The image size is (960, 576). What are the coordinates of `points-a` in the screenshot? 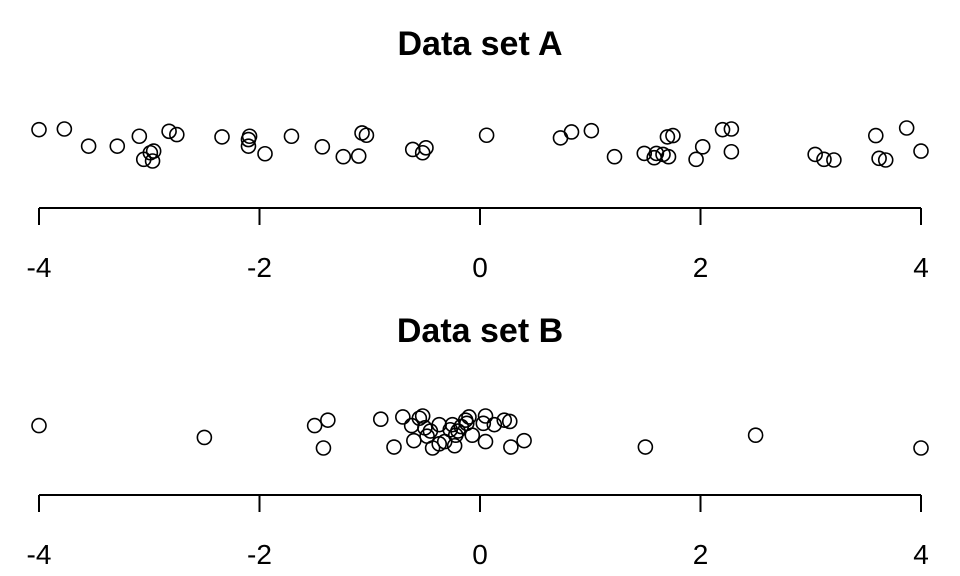 It's located at (480, 144).